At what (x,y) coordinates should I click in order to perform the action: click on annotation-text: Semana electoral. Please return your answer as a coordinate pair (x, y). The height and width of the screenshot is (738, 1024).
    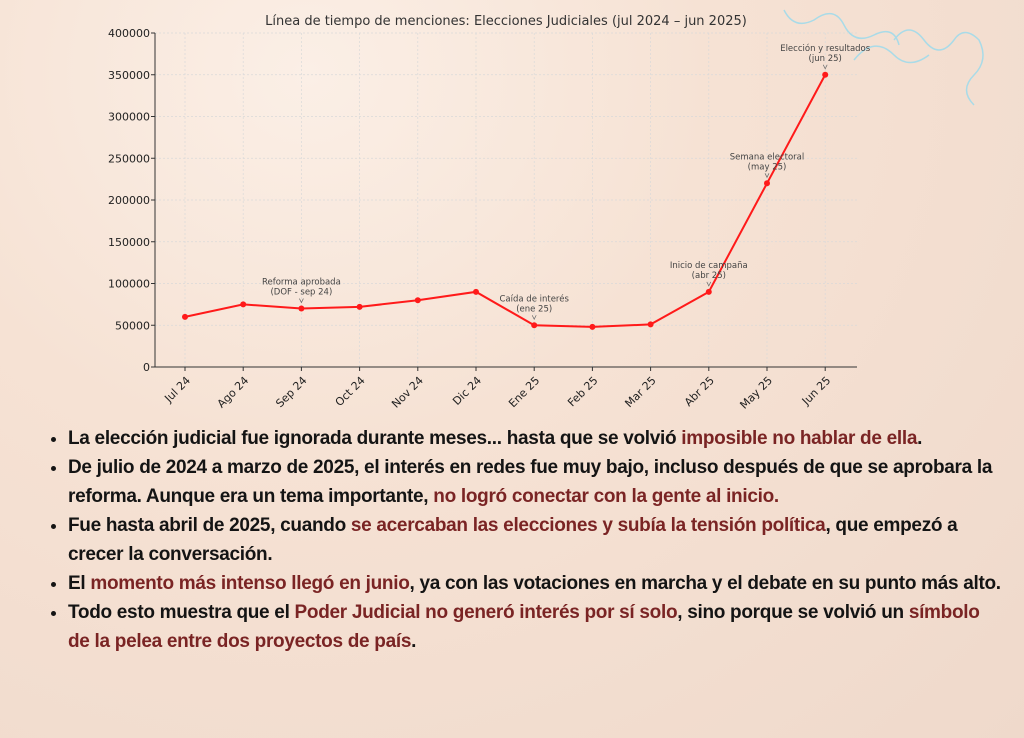
    Looking at the image, I should click on (767, 157).